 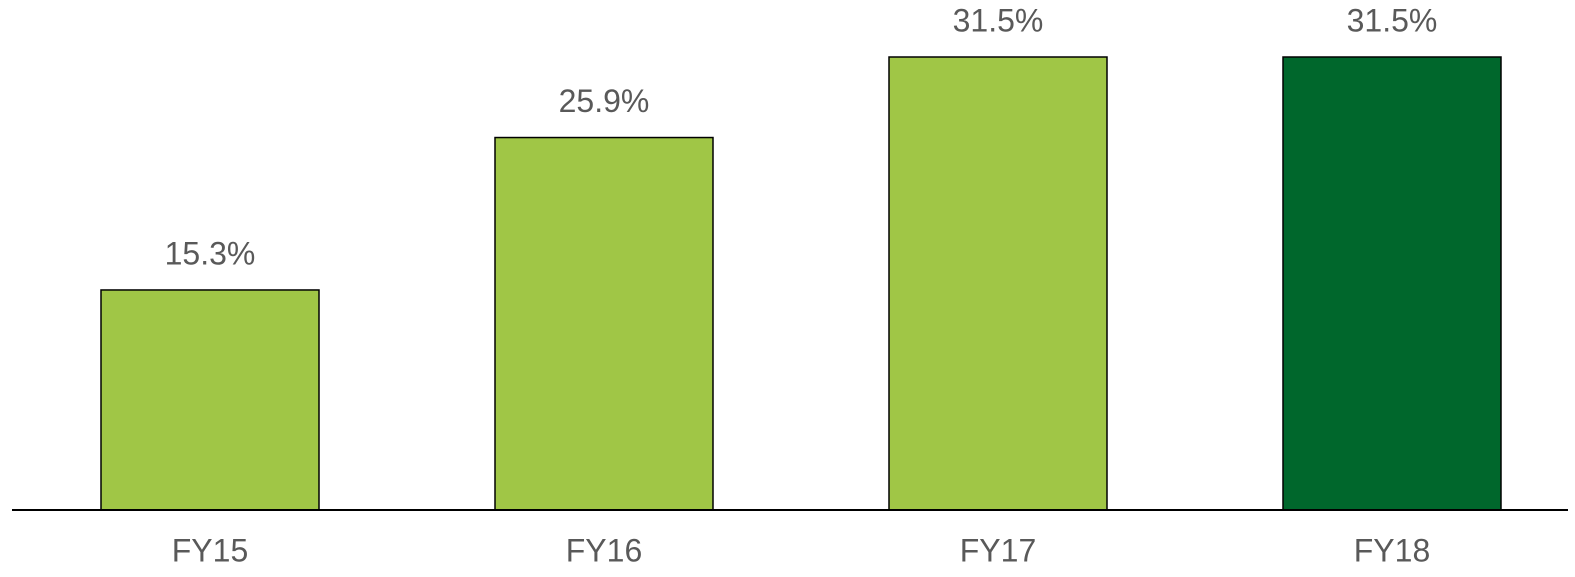 I want to click on x-tick-label: FY18, so click(x=1392, y=550).